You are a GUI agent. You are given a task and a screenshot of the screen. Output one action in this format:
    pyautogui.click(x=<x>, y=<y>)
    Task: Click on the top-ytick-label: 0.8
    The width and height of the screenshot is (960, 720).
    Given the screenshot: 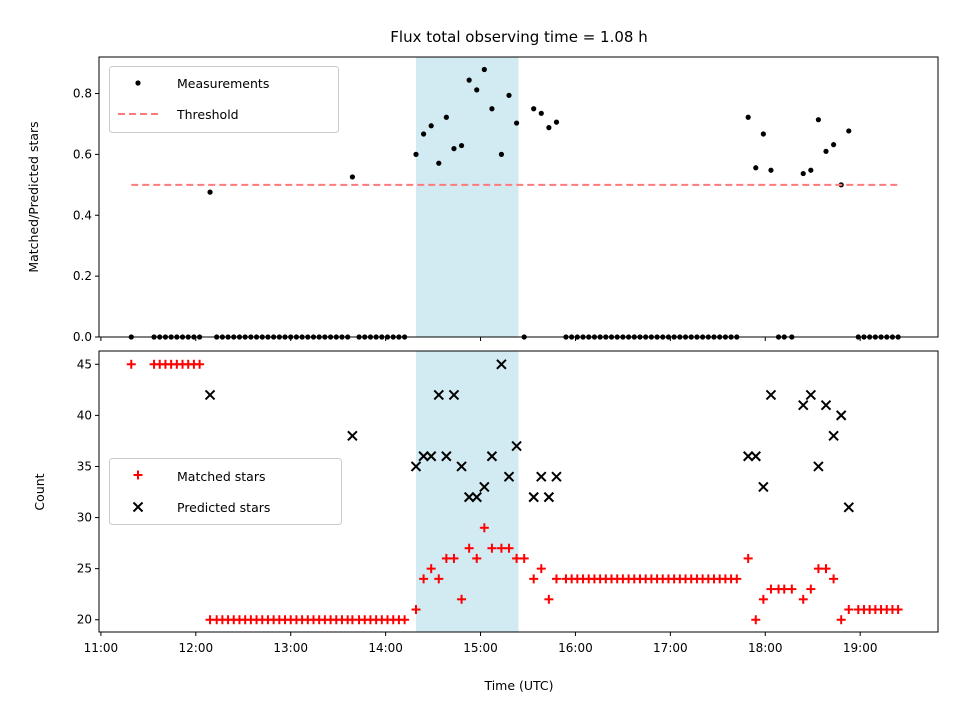 What is the action you would take?
    pyautogui.click(x=82, y=94)
    